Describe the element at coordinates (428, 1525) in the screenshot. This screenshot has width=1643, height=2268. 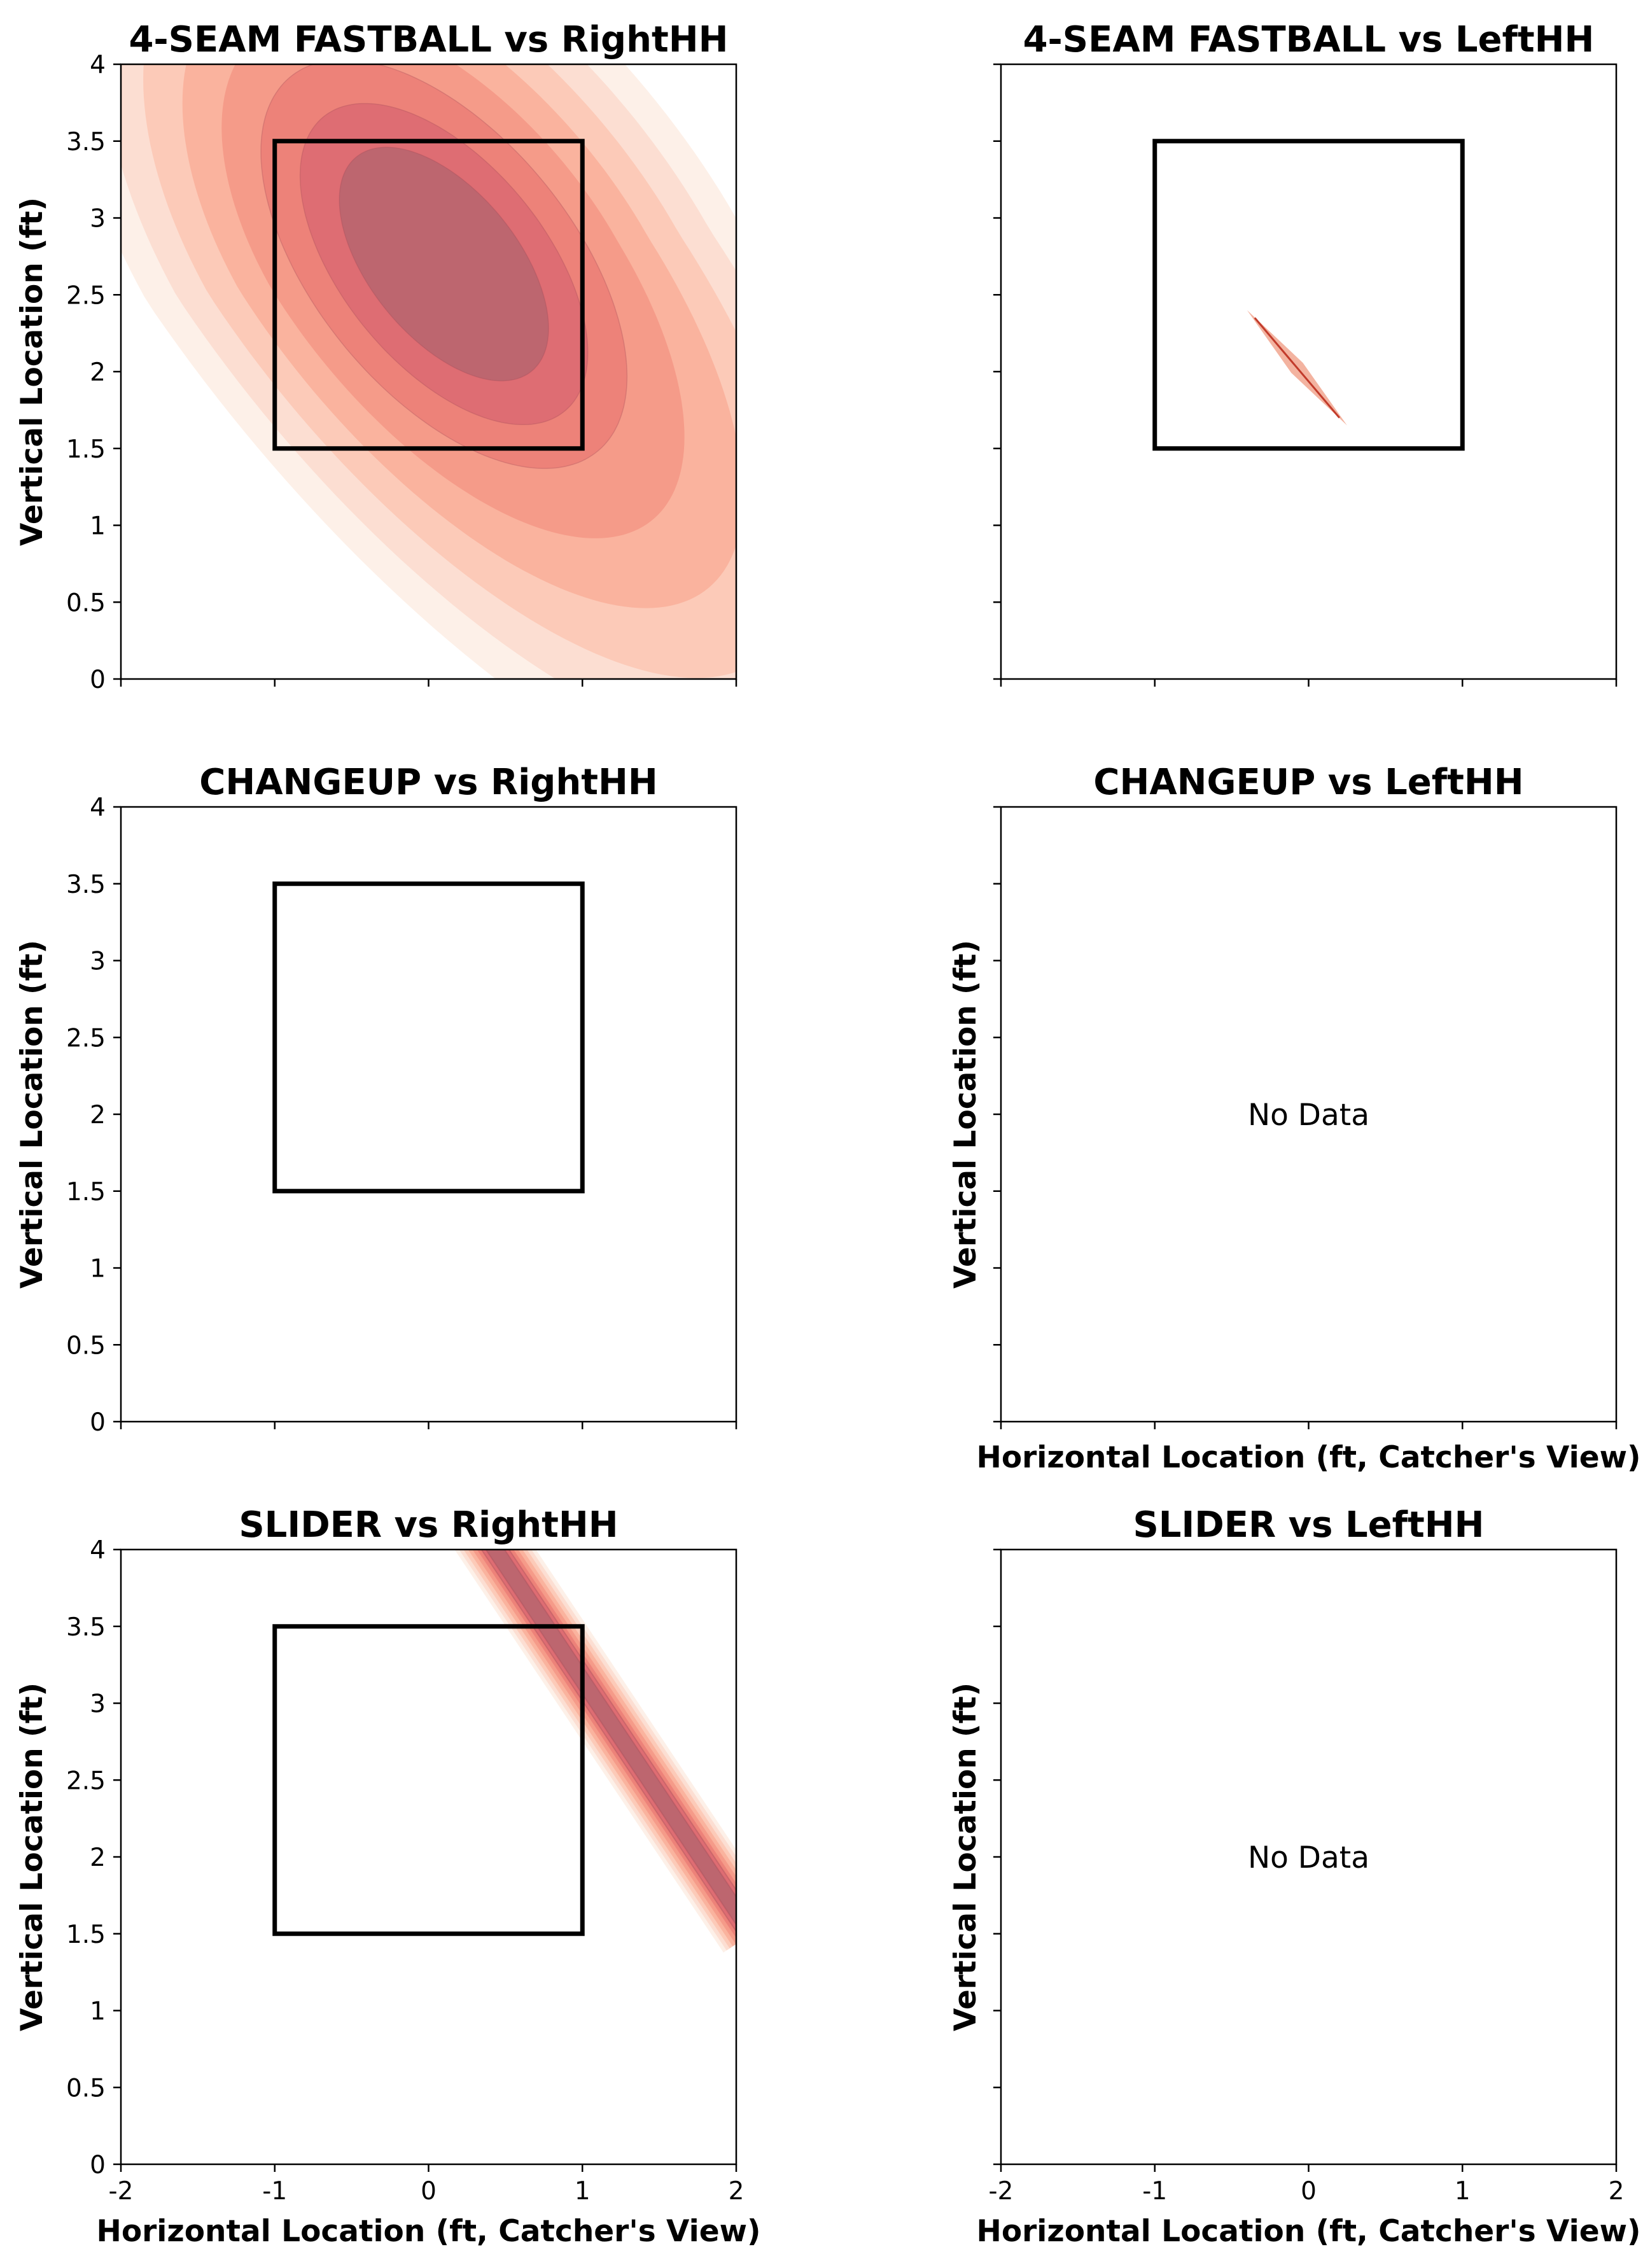
I see `panel-title: SLIDER vs RightHH` at that location.